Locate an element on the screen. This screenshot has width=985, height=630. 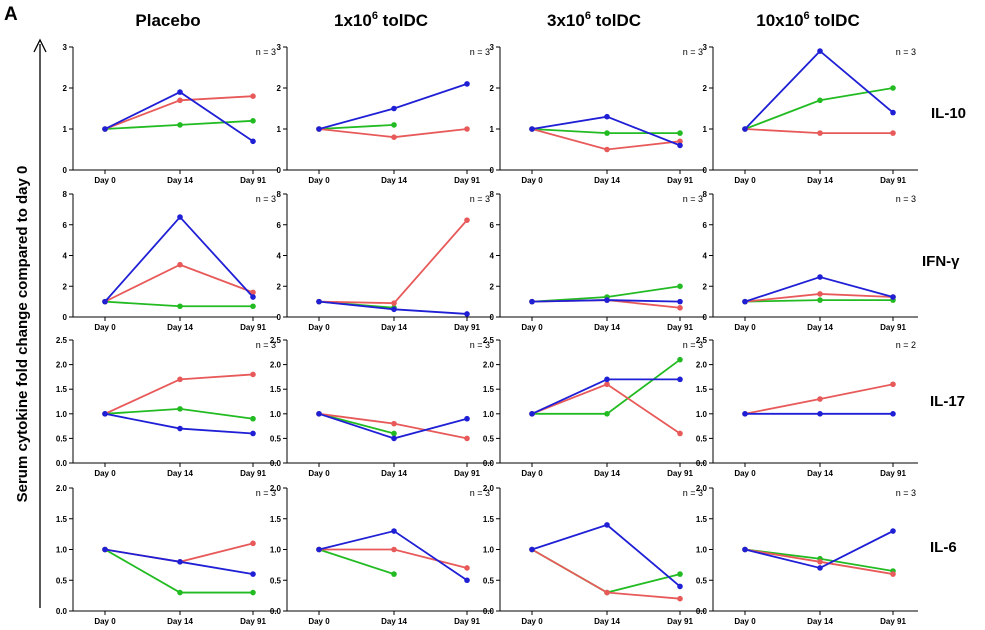
panel-il-6-3x10-6-toldc: 0.0 0.5 1.0 1.5 2.0 Day 0 Day 14 Day 91 n = 3 is located at coordinates (594, 555).